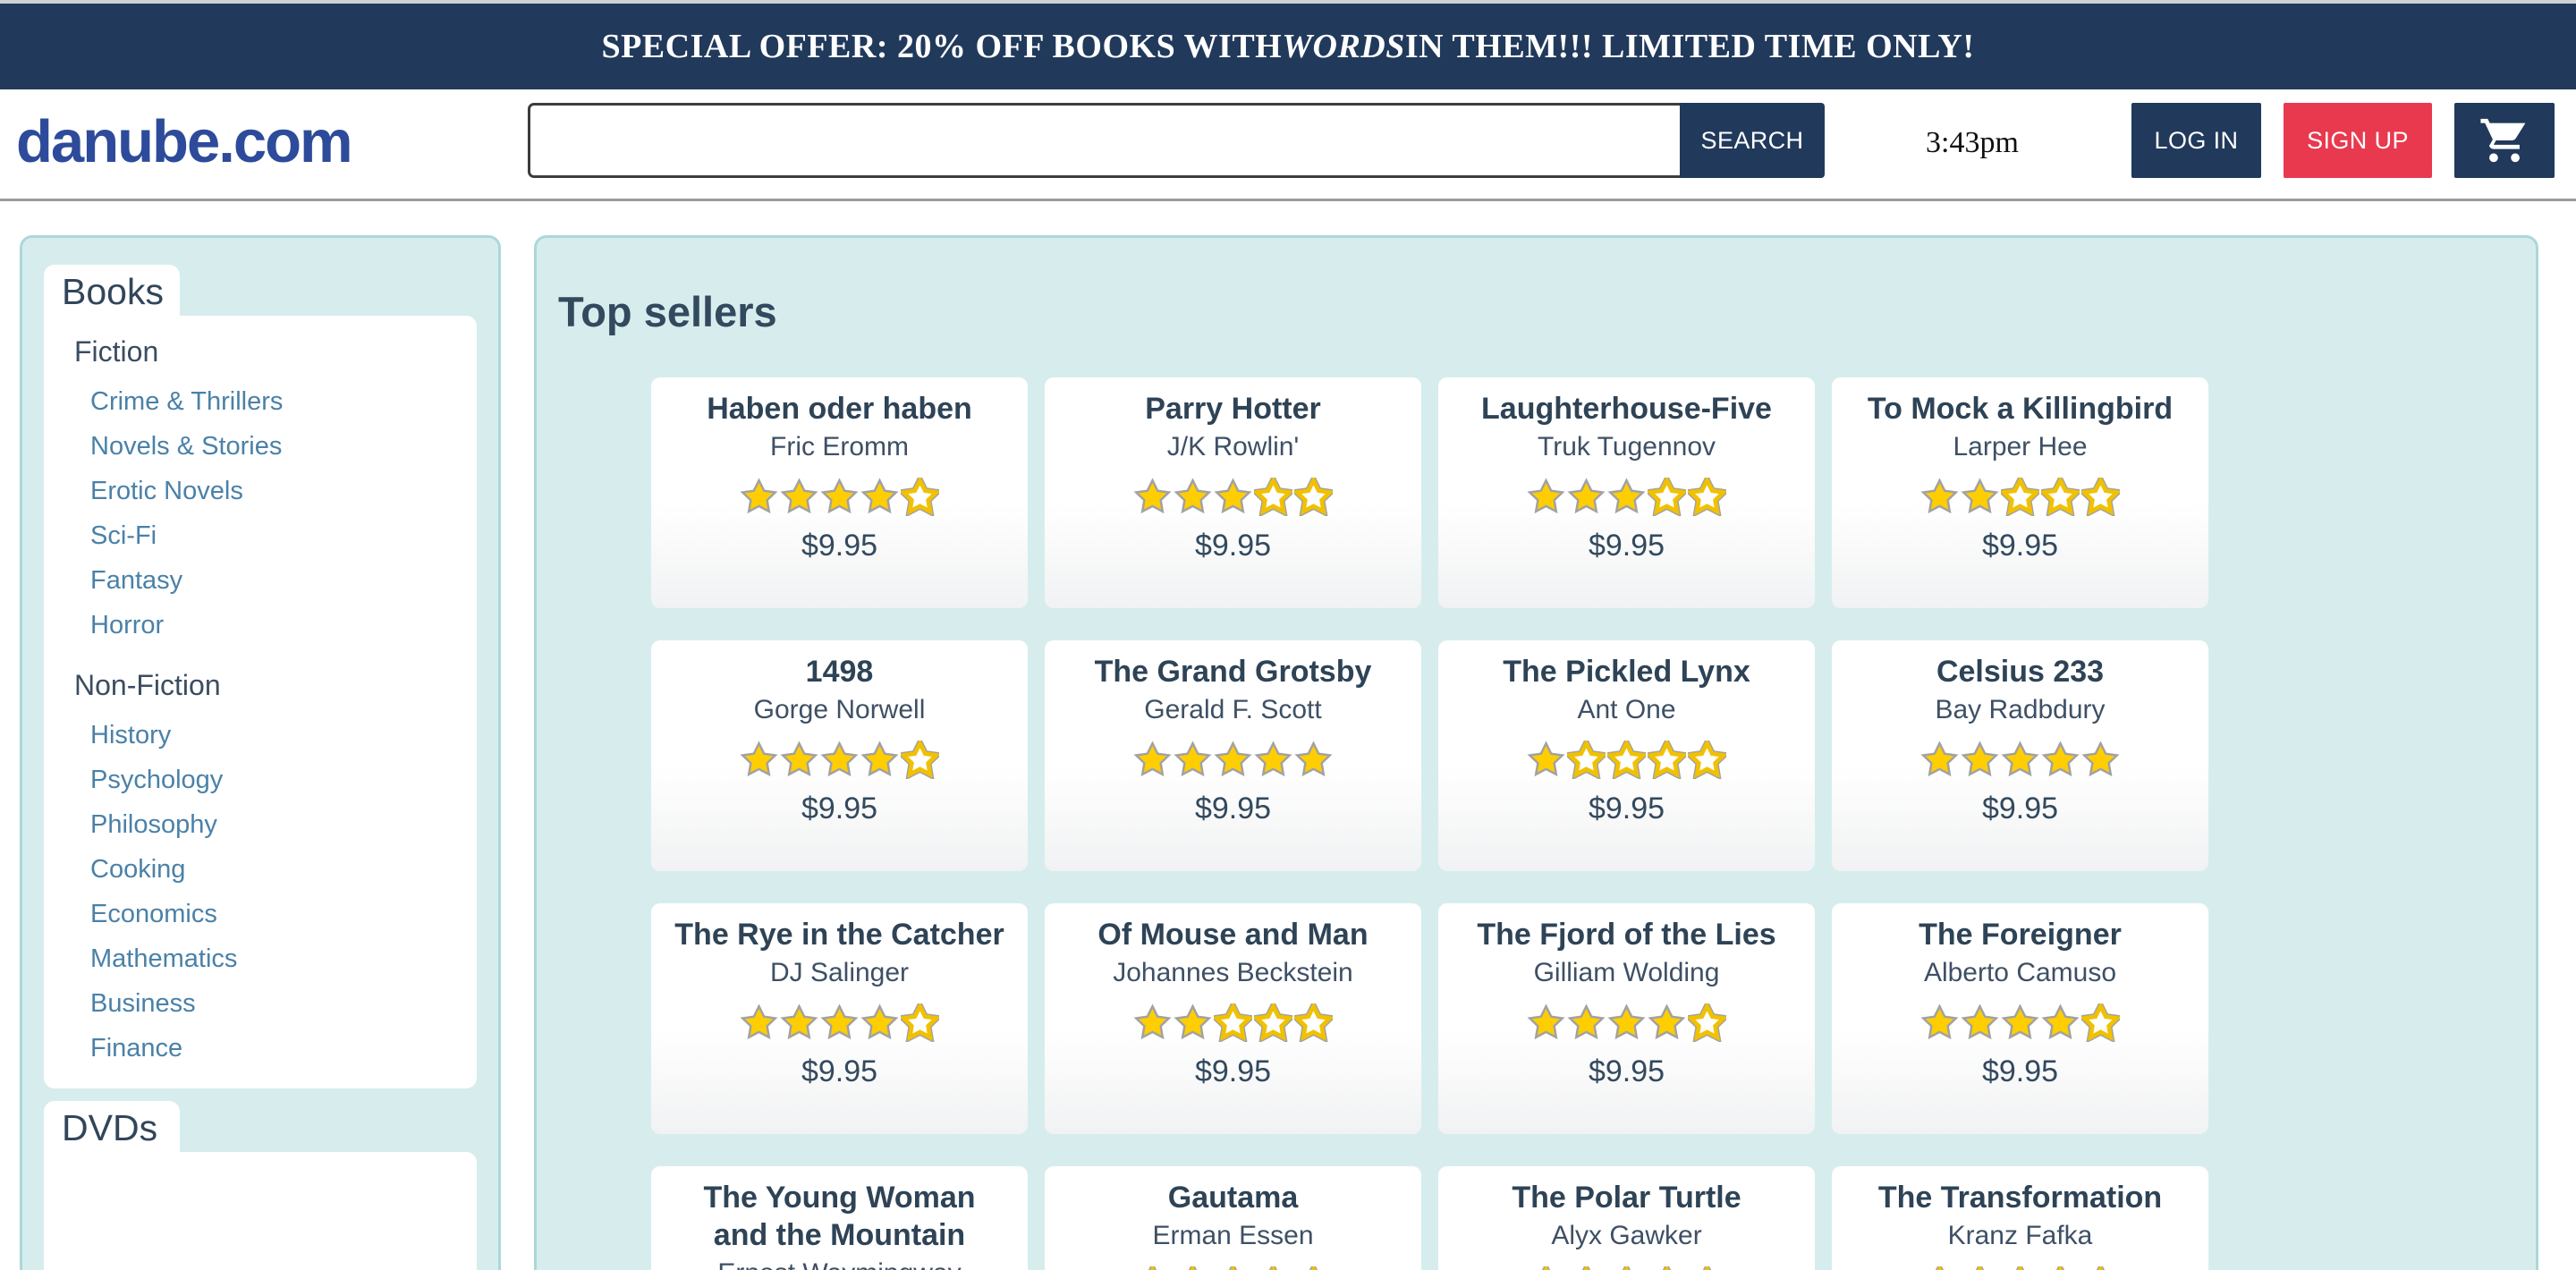 This screenshot has height=1270, width=2576. What do you see at coordinates (1233, 446) in the screenshot?
I see `product-author: J/K Rowlin'` at bounding box center [1233, 446].